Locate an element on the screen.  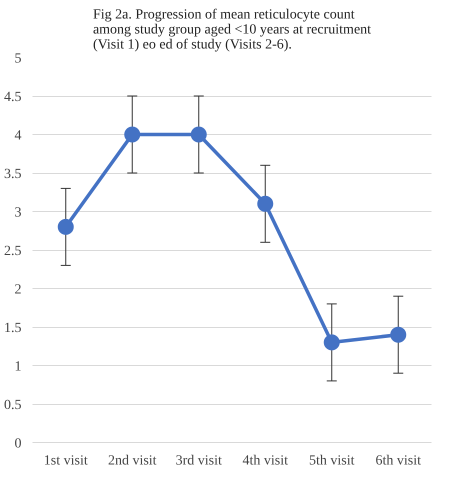
y-tick-label: 2.5 is located at coordinates (13, 251).